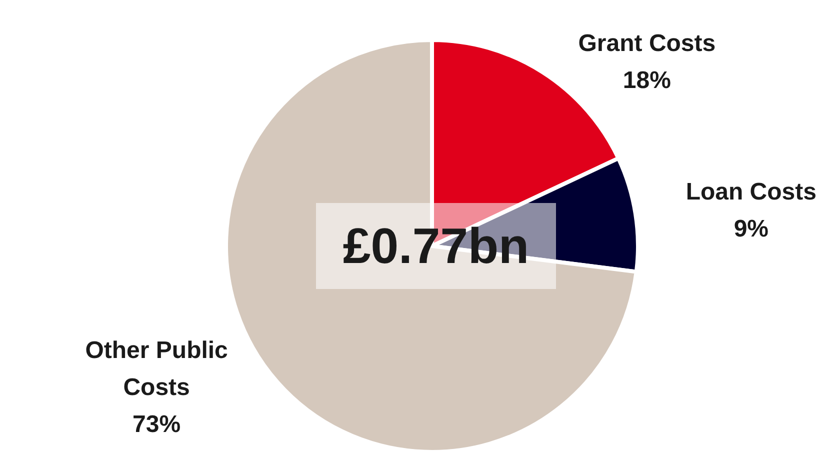 The image size is (838, 455). What do you see at coordinates (751, 192) in the screenshot?
I see `slice-label: Loan Costs` at bounding box center [751, 192].